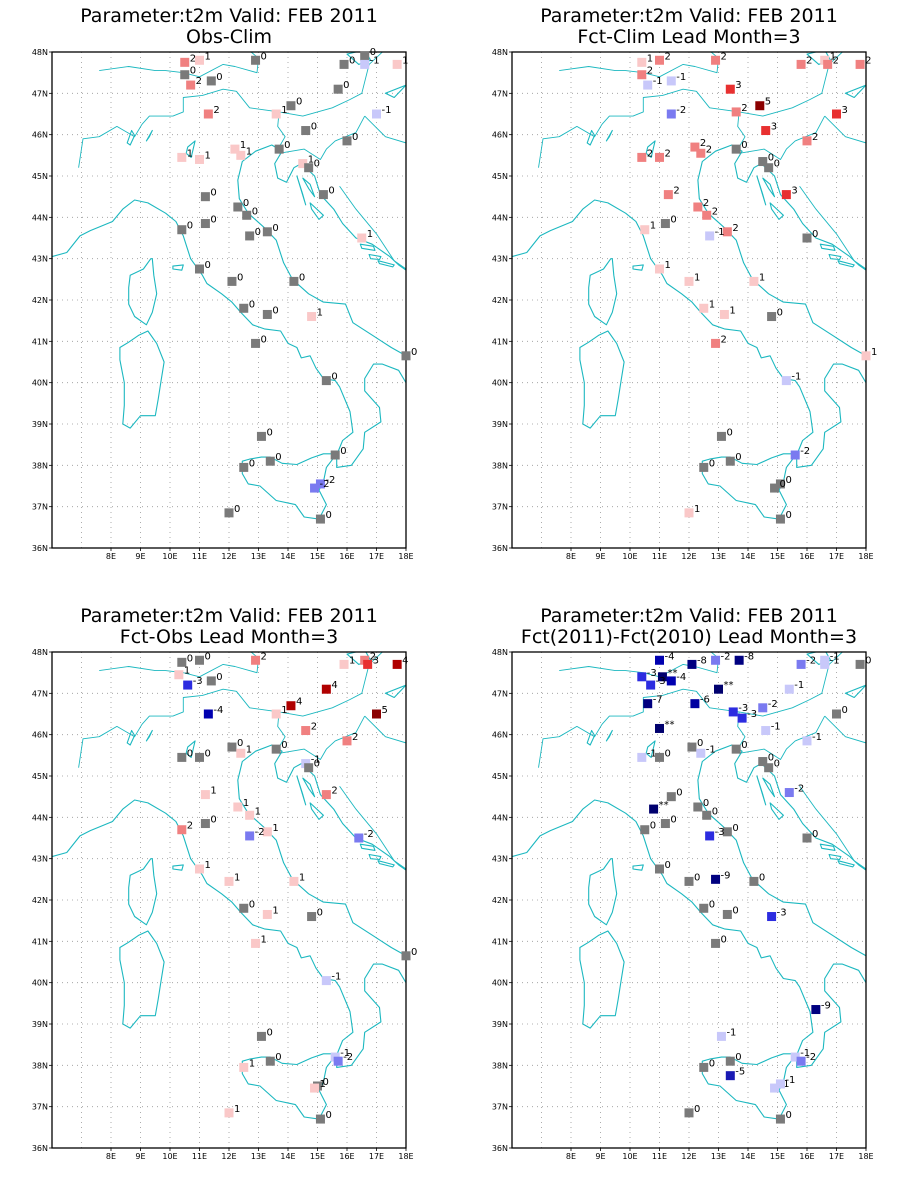 The height and width of the screenshot is (1200, 920). Describe the element at coordinates (111, 1156) in the screenshot. I see `lon-tick-label: 8E` at that location.